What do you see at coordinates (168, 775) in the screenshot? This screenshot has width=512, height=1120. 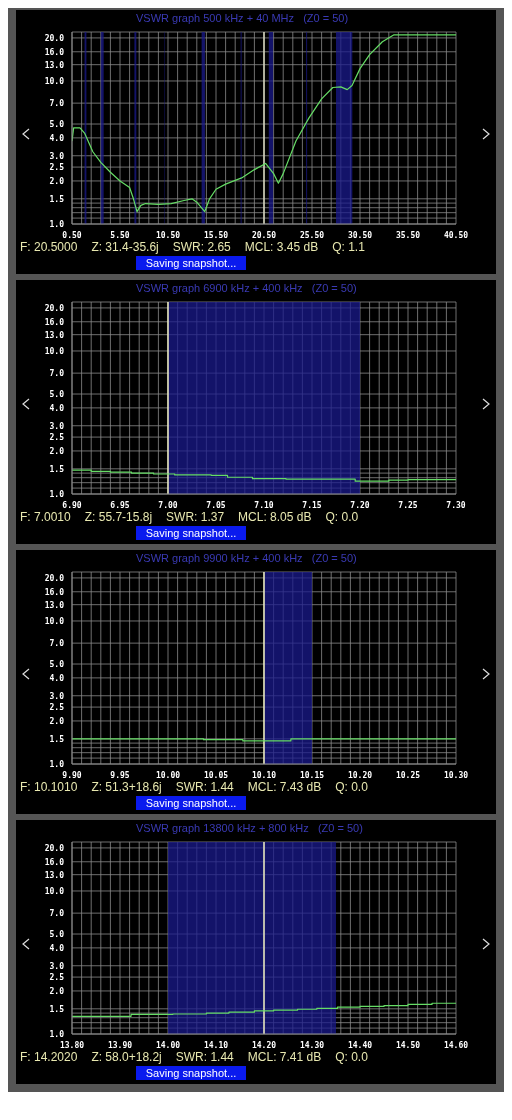 I see `x-tick-label: 10.00` at bounding box center [168, 775].